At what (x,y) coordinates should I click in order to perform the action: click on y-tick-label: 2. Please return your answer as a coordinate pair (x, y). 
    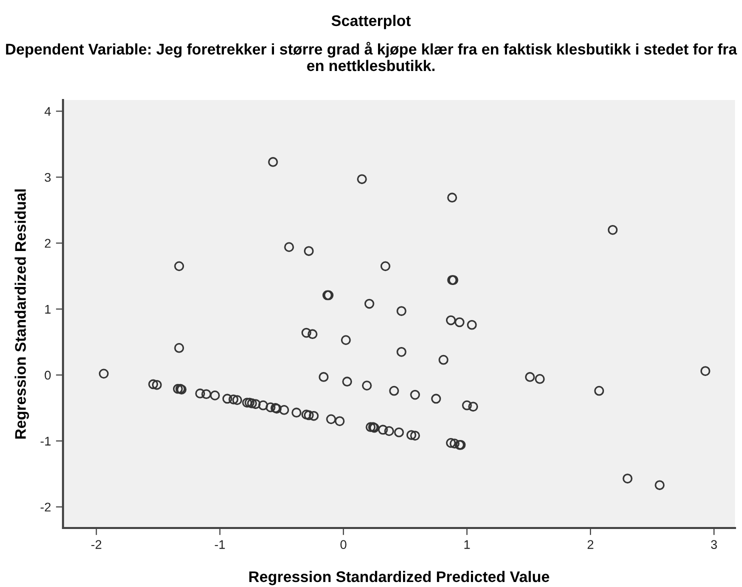
    Looking at the image, I should click on (47, 243).